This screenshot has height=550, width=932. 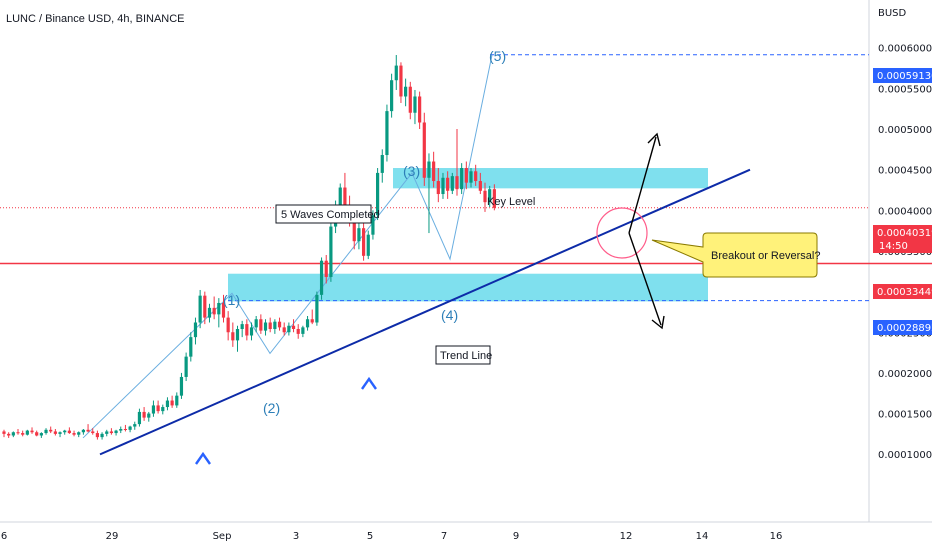 I want to click on price-tag-low-text: 0.00028892, so click(x=904, y=328).